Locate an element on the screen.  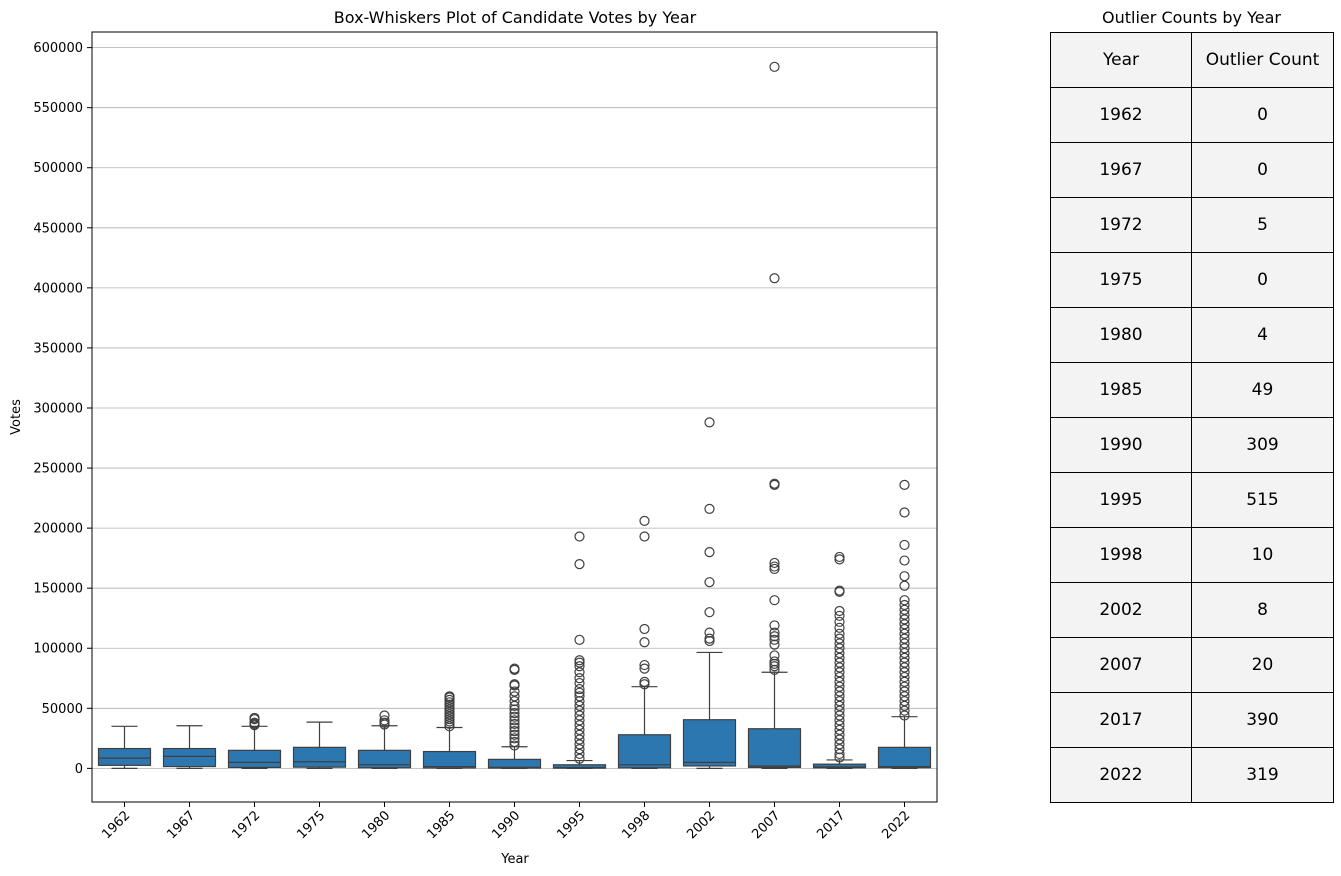
table-row: 2007 20 is located at coordinates (1192, 665).